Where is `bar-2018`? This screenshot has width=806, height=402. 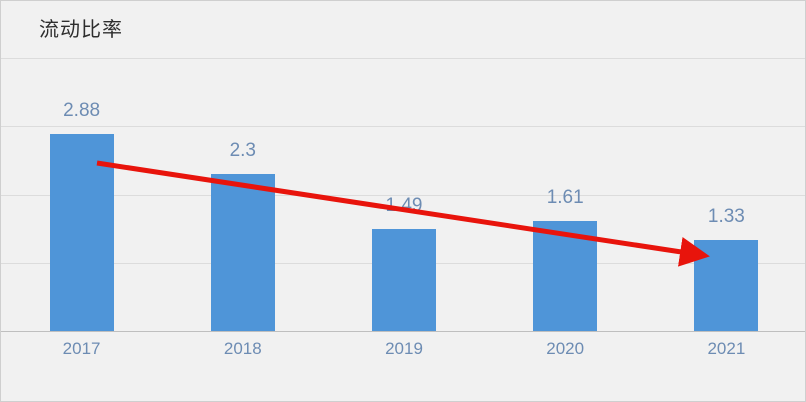
bar-2018 is located at coordinates (242, 252).